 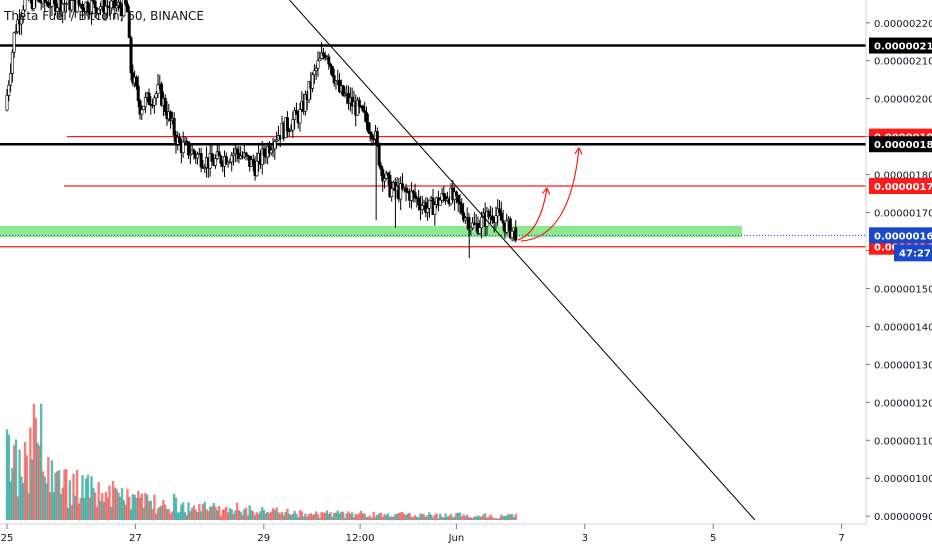 I want to click on level-tag-bg, so click(x=900, y=144).